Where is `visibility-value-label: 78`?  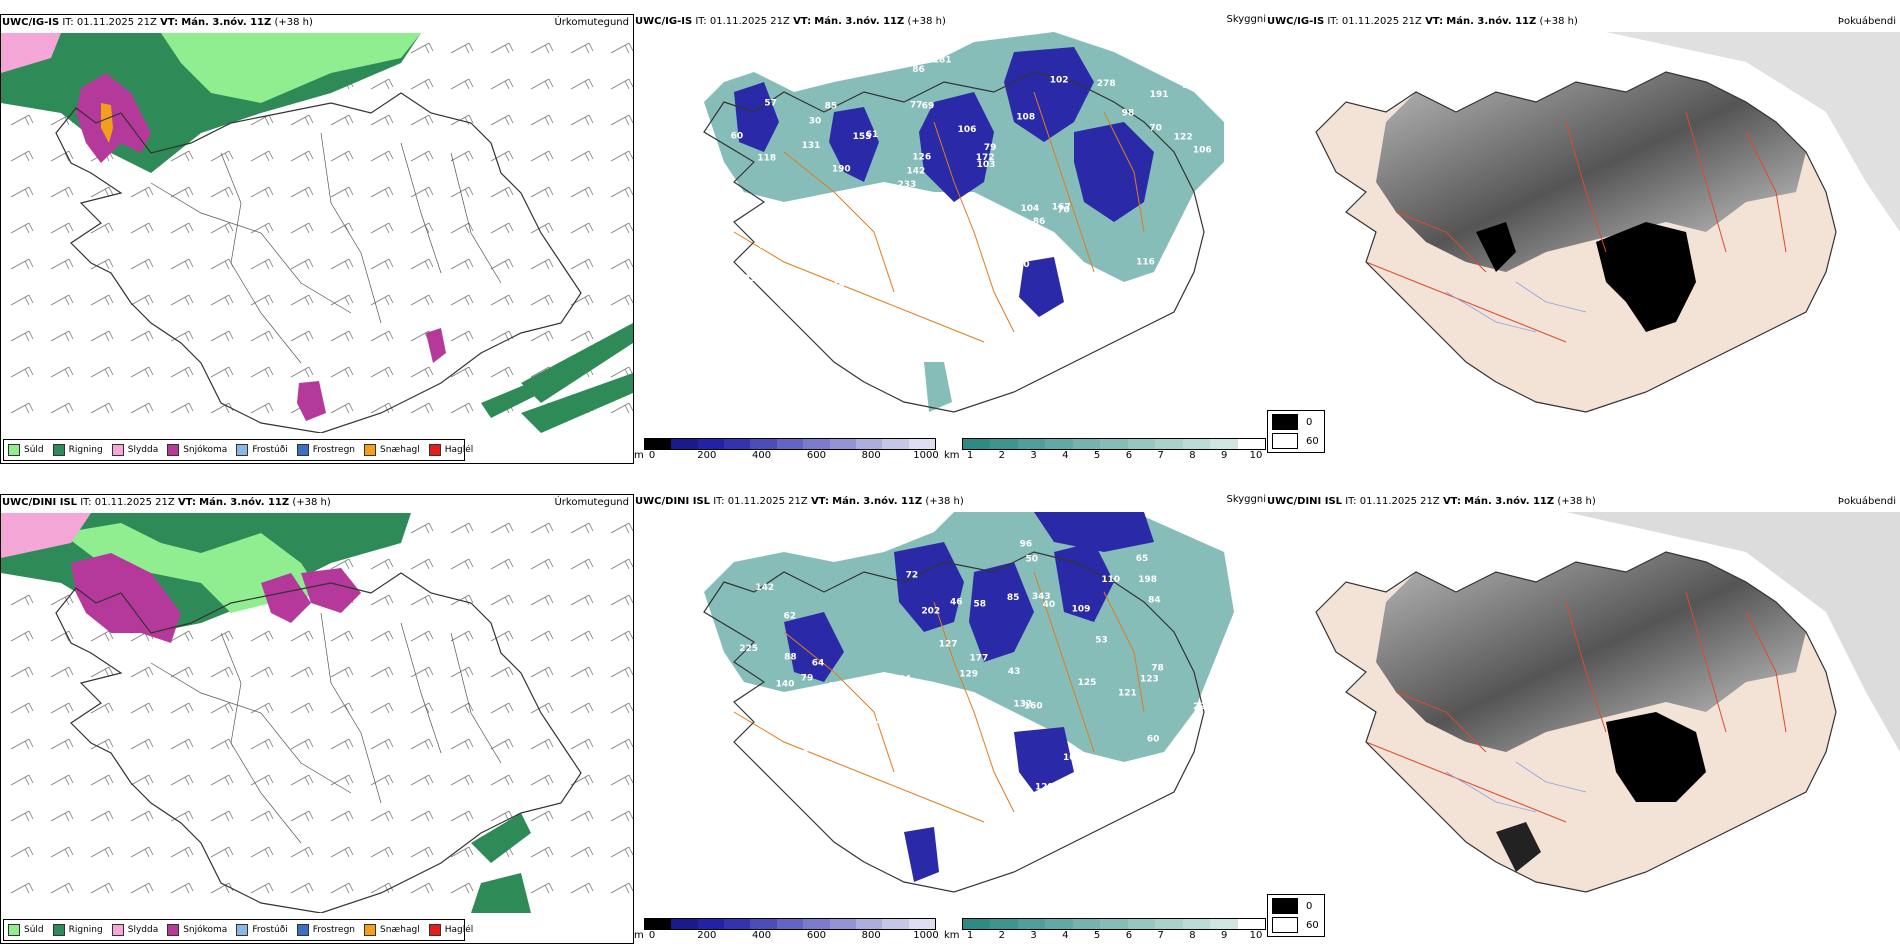 visibility-value-label: 78 is located at coordinates (1157, 669).